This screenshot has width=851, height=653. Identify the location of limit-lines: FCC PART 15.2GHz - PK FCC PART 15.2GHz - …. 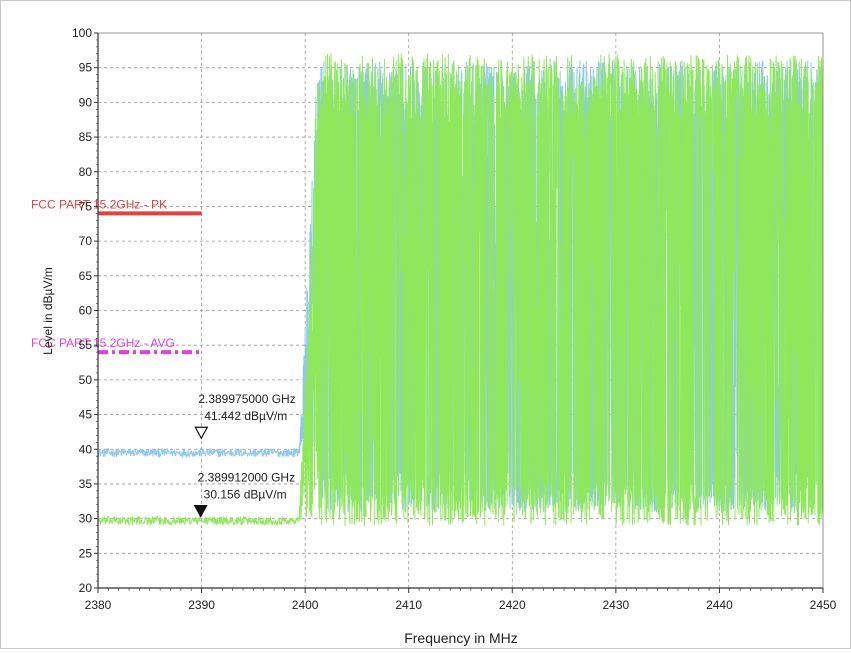
(116, 276).